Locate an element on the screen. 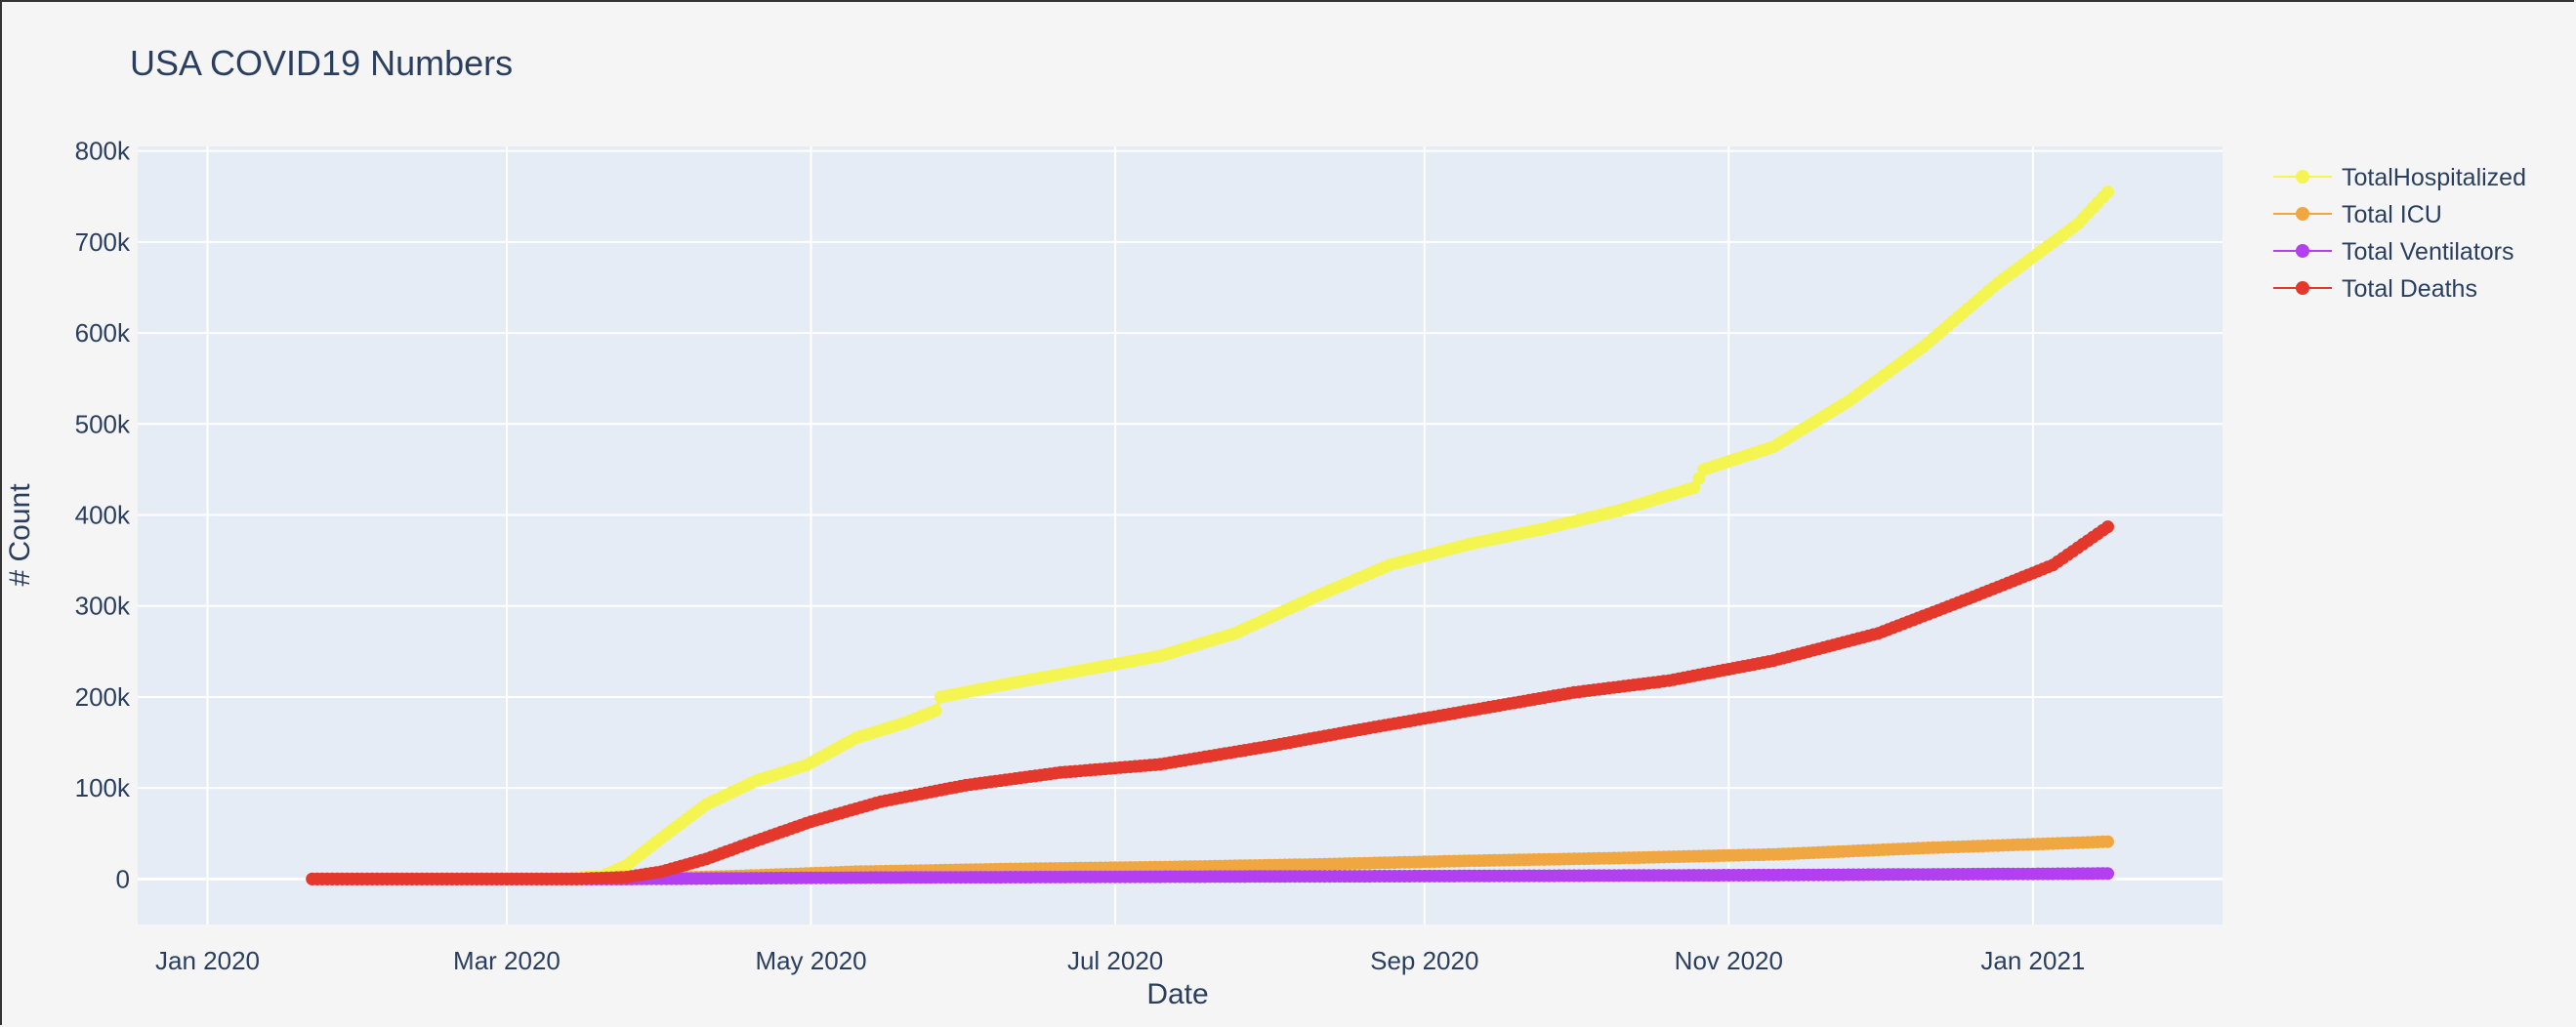 The image size is (2576, 1027). y-tick-label: 400k is located at coordinates (103, 515).